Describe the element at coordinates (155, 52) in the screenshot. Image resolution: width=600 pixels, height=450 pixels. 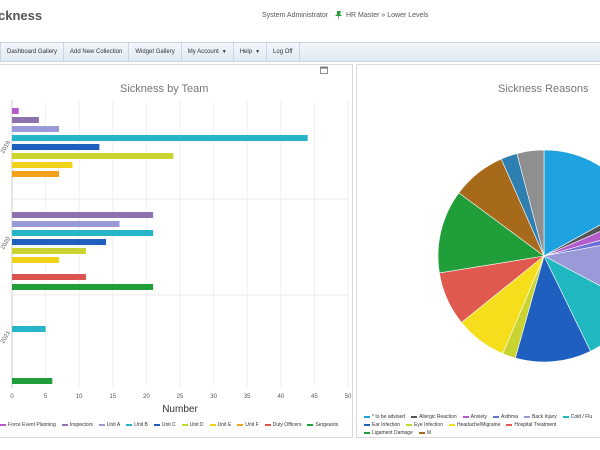
I see `nav-widget-gallery: Widget Gallery` at that location.